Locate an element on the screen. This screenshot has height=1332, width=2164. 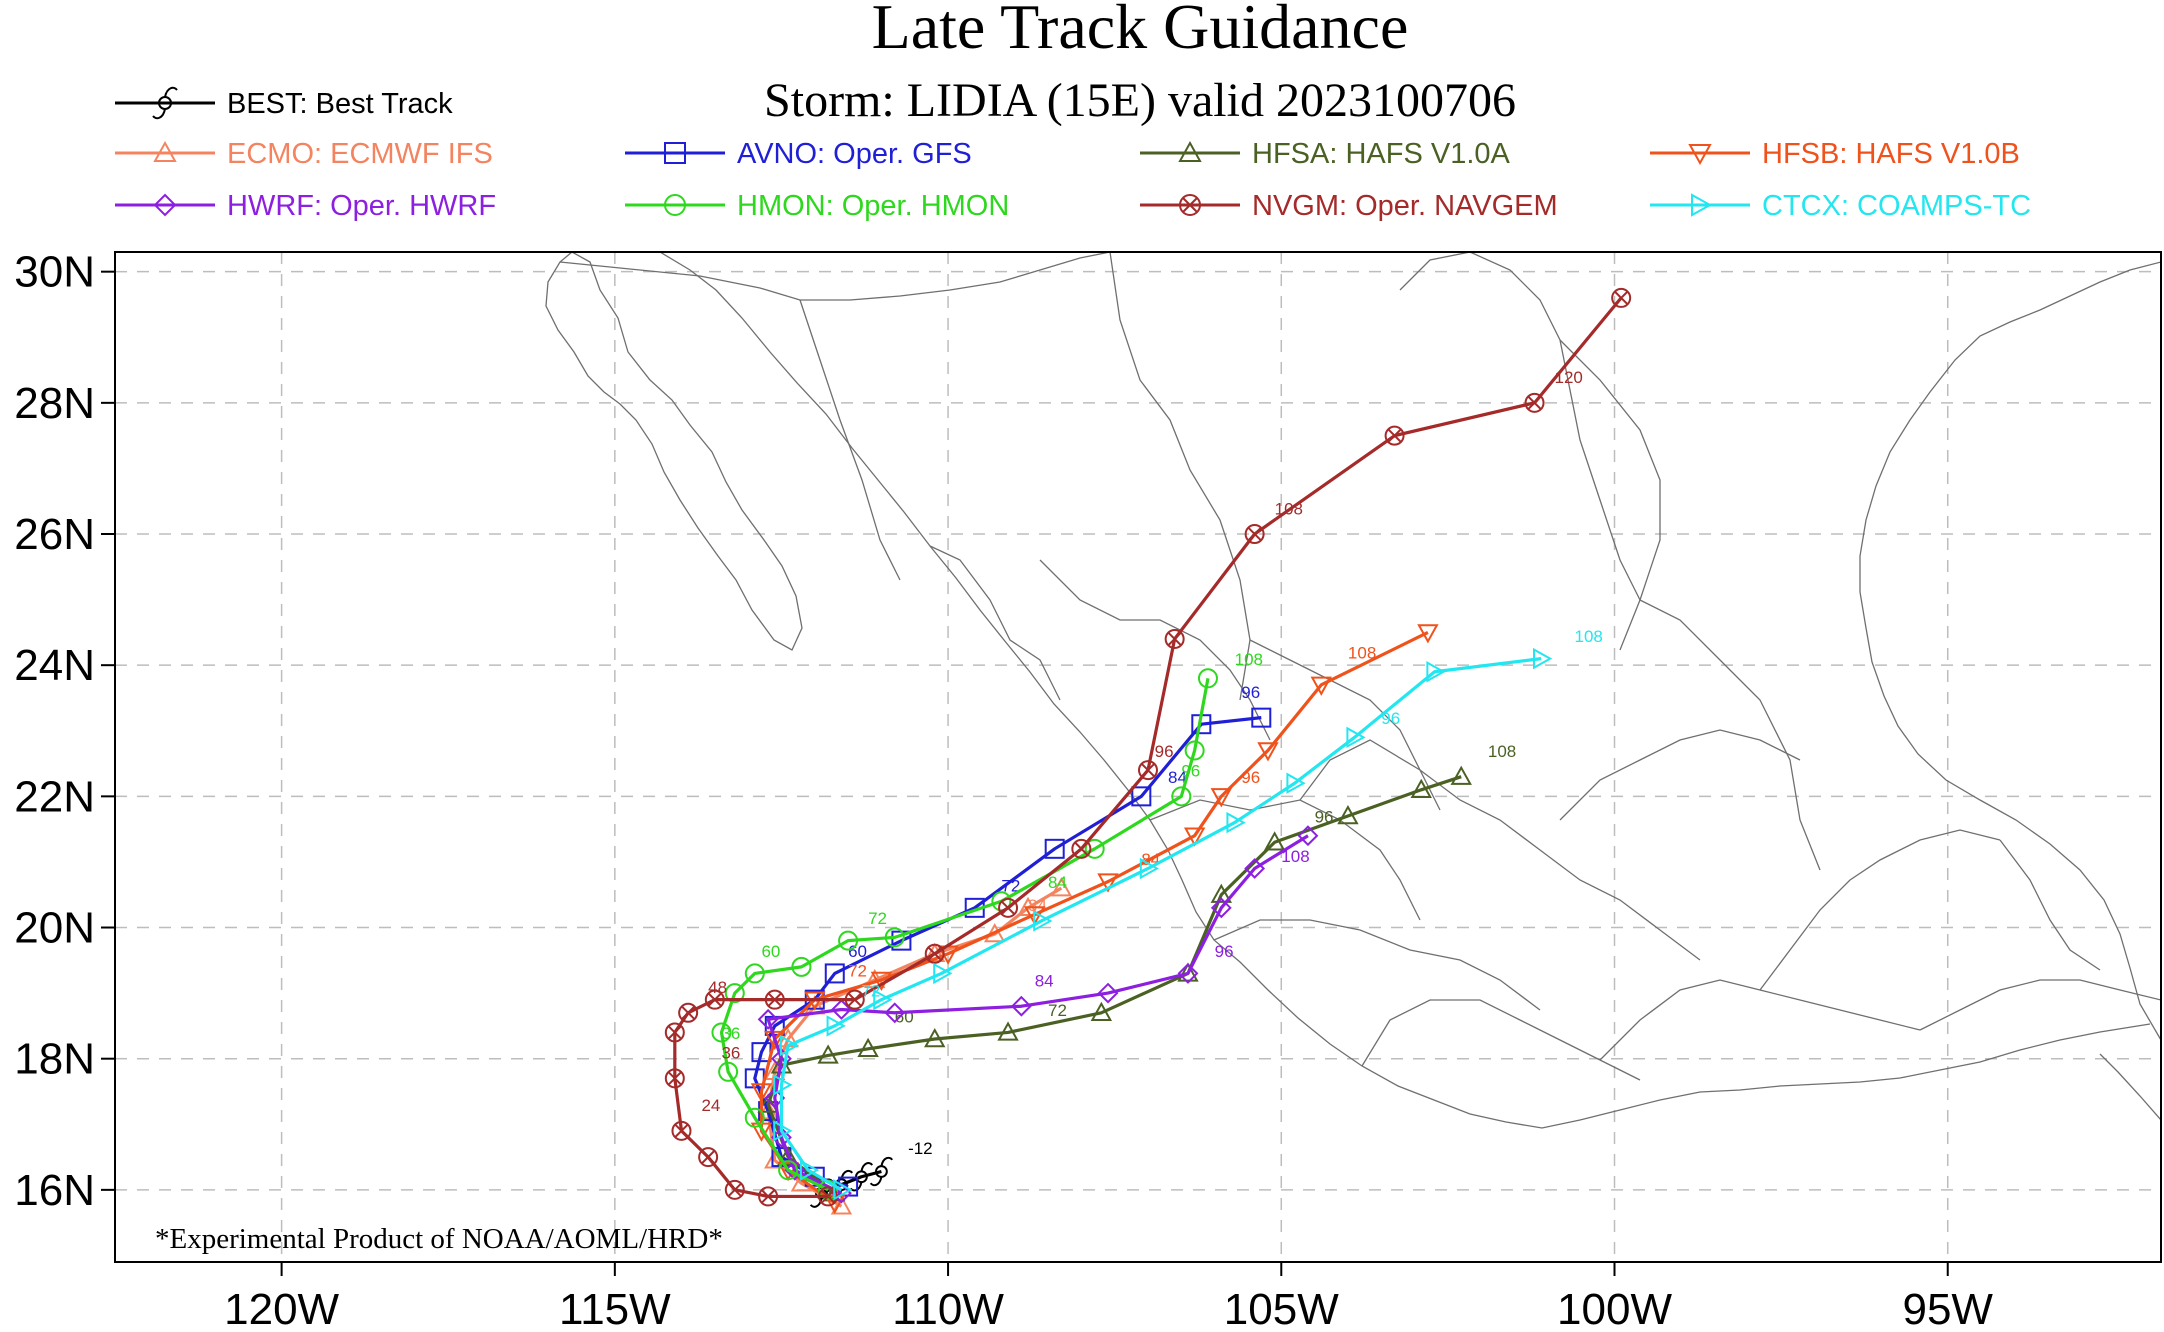
forecast-hour-label: 120 is located at coordinates (1569, 377).